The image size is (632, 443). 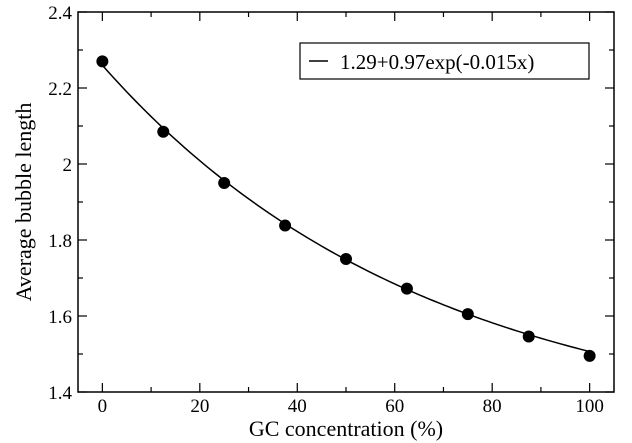 I want to click on y-tick-label: 2.4, so click(x=60, y=13).